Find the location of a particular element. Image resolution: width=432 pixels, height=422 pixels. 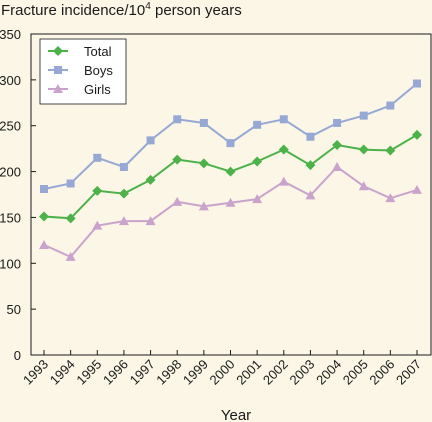

x-tick-label: 1997 is located at coordinates (142, 372).